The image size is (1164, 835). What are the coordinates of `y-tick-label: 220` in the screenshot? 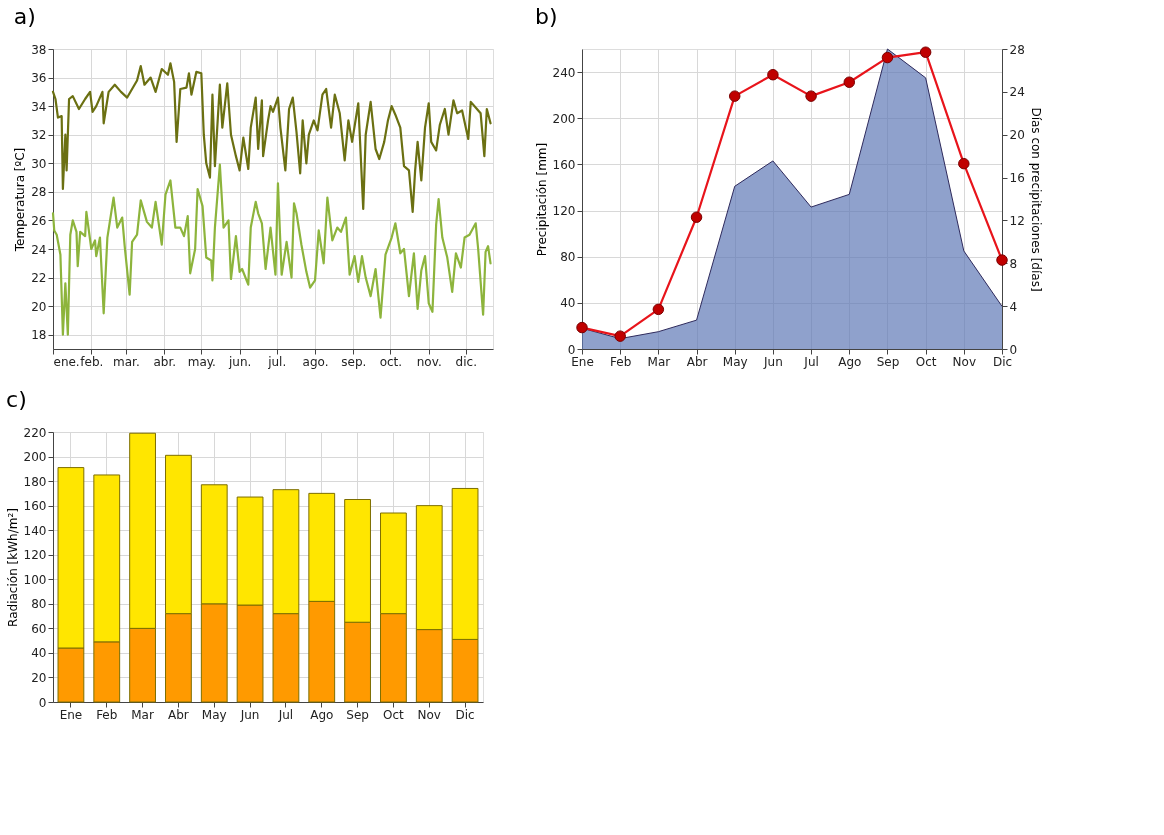 It's located at (35, 432).